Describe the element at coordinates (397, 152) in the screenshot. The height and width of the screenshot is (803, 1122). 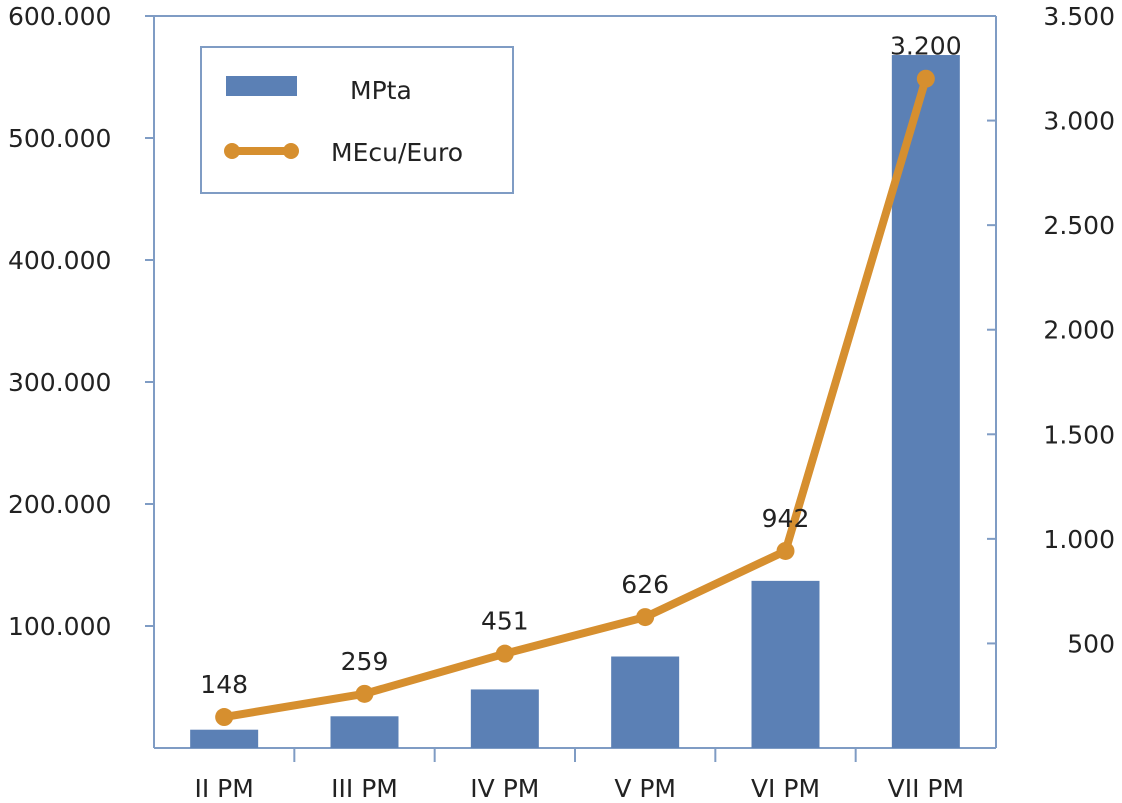
I see `legend-label-line: MEcu/Euro` at that location.